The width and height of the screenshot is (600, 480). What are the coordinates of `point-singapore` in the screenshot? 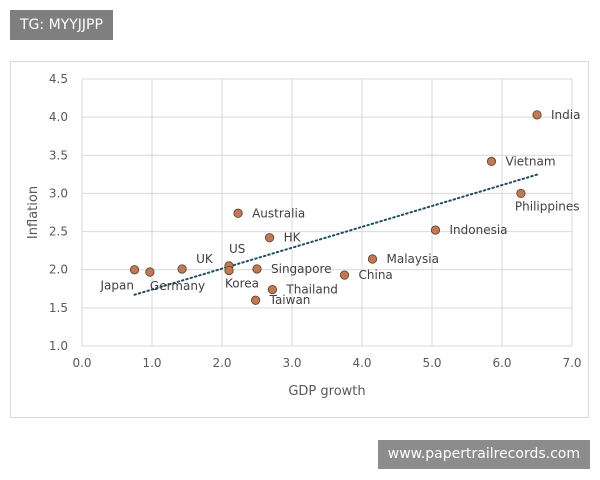 It's located at (257, 269).